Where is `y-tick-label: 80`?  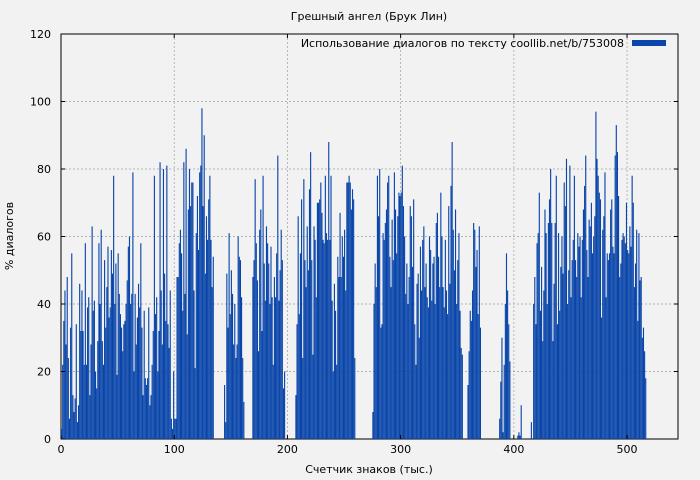
y-tick-label: 80 is located at coordinates (44, 169).